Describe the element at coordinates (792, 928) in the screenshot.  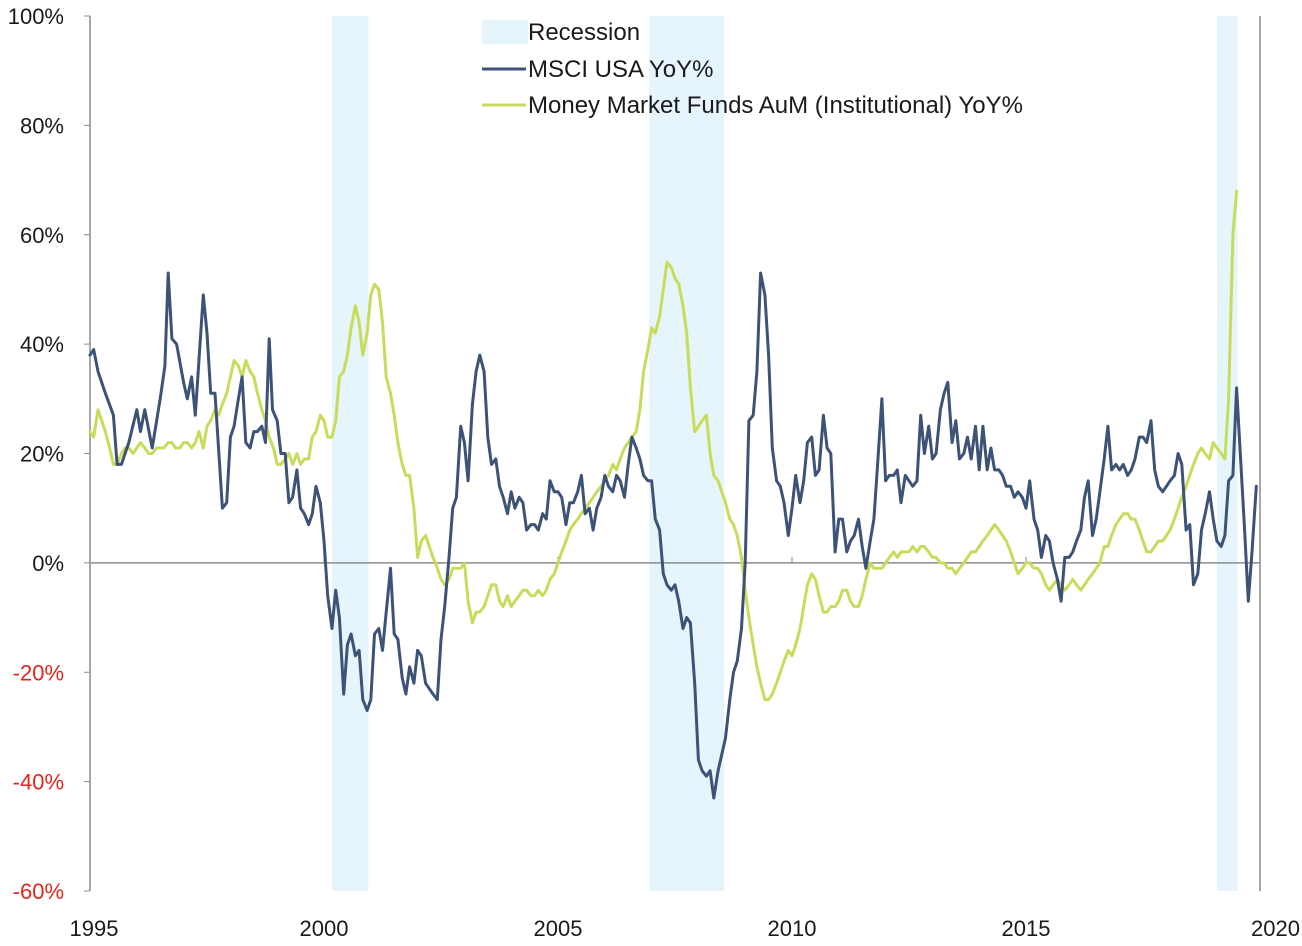
I see `x-tick-label: 2010` at that location.